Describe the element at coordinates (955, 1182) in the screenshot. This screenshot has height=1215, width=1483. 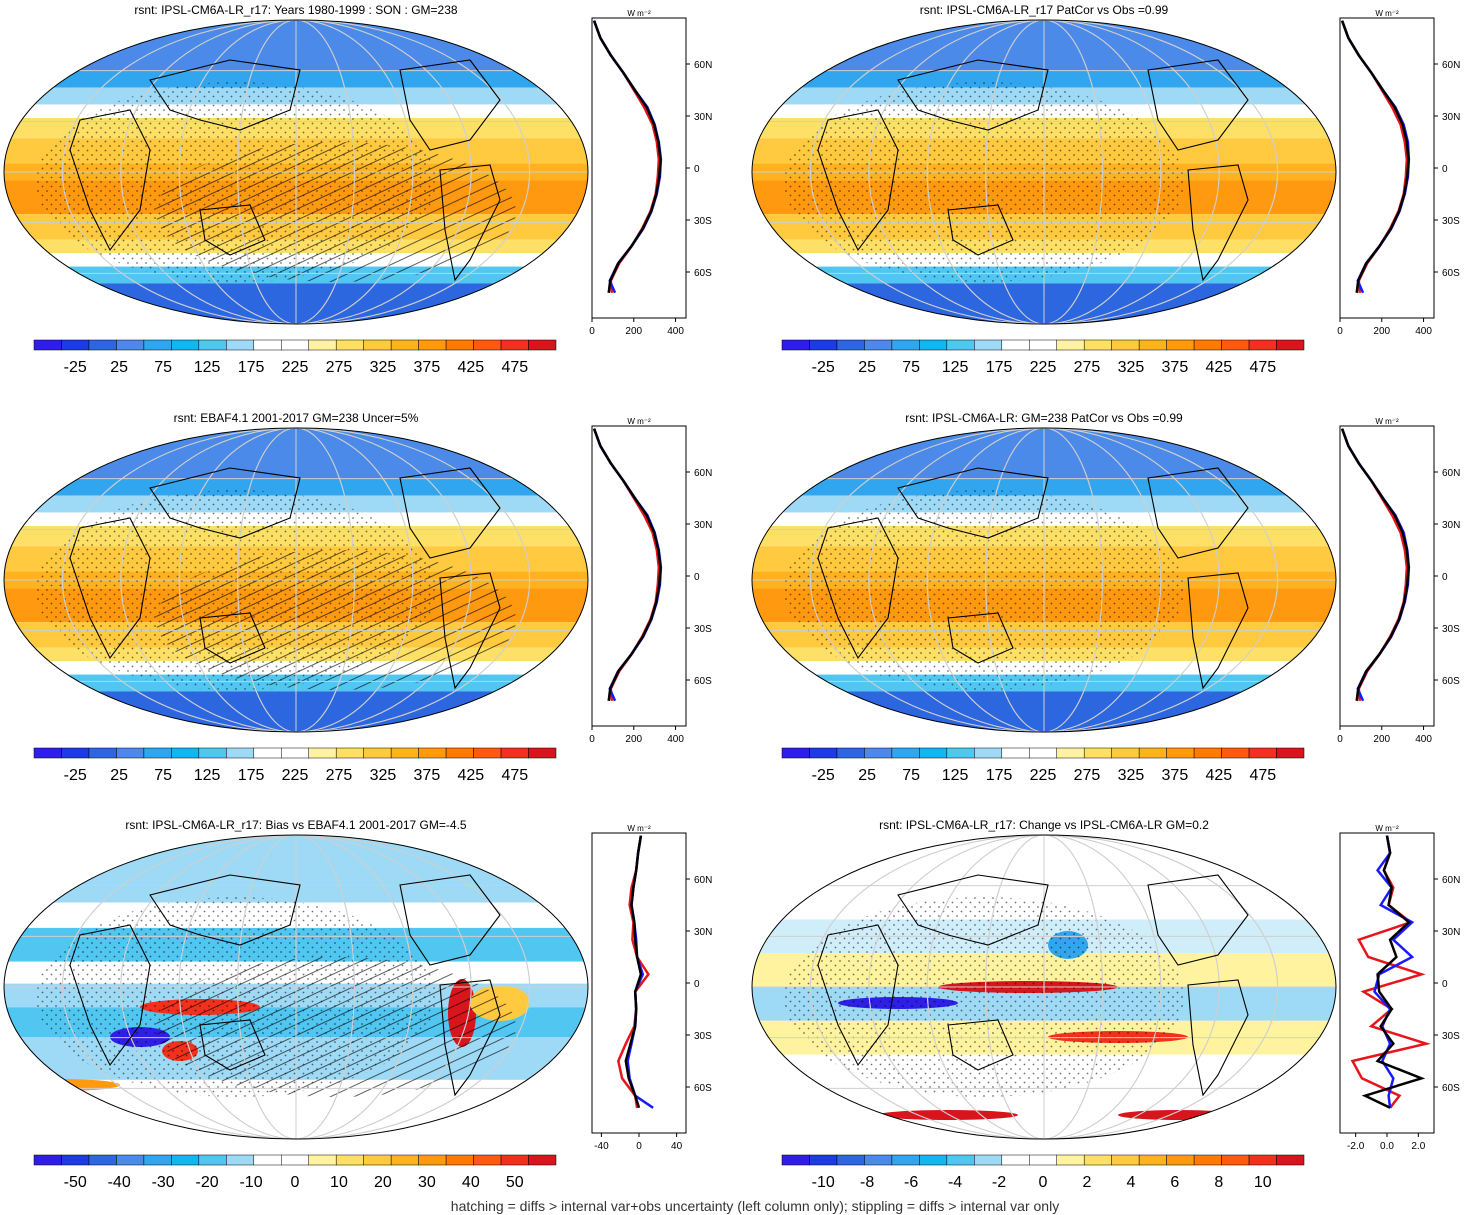
I see `colorbar-tick-label: -4` at that location.